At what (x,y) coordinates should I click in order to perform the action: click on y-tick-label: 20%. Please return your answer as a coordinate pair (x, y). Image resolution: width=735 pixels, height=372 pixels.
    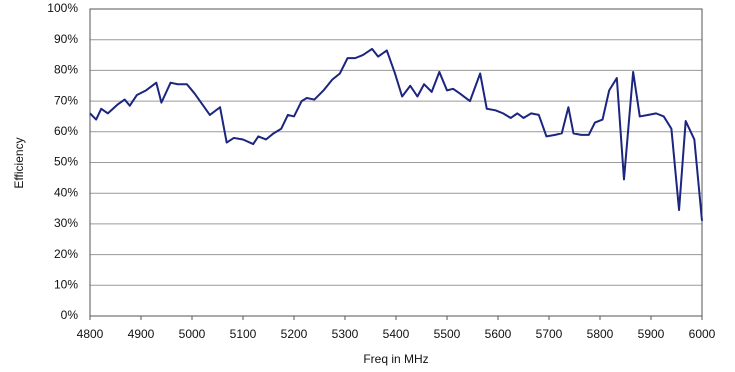
    Looking at the image, I should click on (66, 254).